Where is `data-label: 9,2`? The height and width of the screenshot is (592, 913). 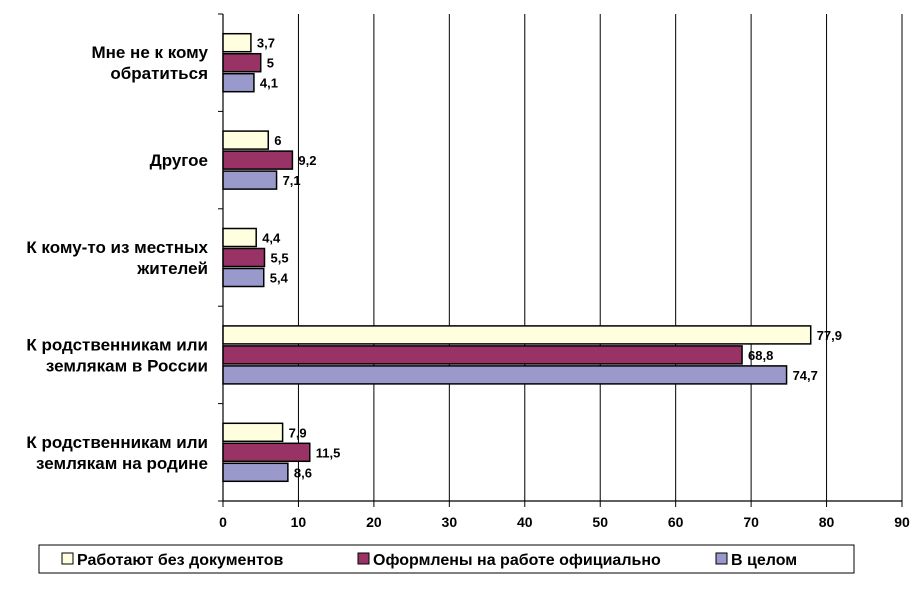 data-label: 9,2 is located at coordinates (307, 160).